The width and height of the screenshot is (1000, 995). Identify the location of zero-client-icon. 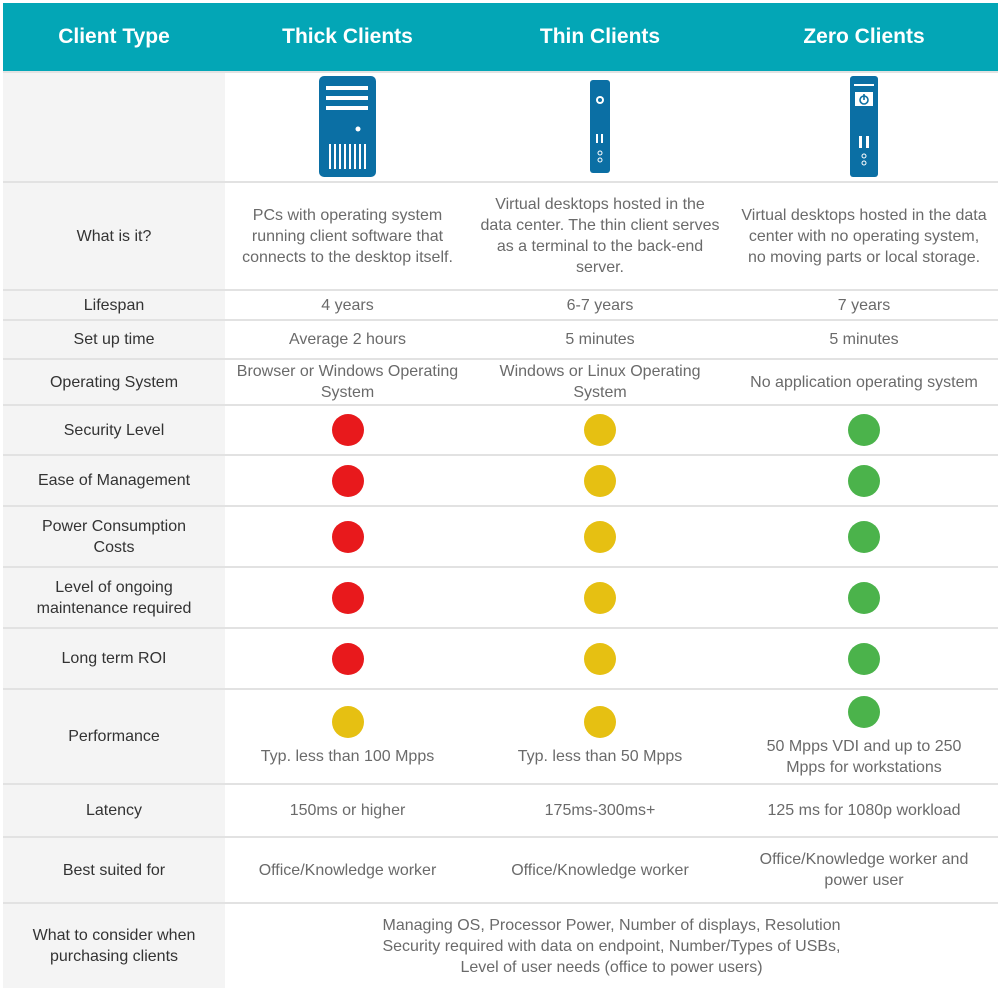
(864, 126).